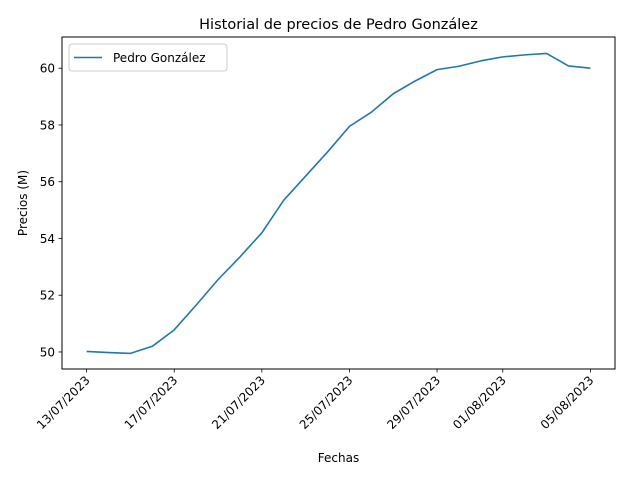 Image resolution: width=640 pixels, height=480 pixels. I want to click on x-tick-label: 21/07/2023, so click(238, 402).